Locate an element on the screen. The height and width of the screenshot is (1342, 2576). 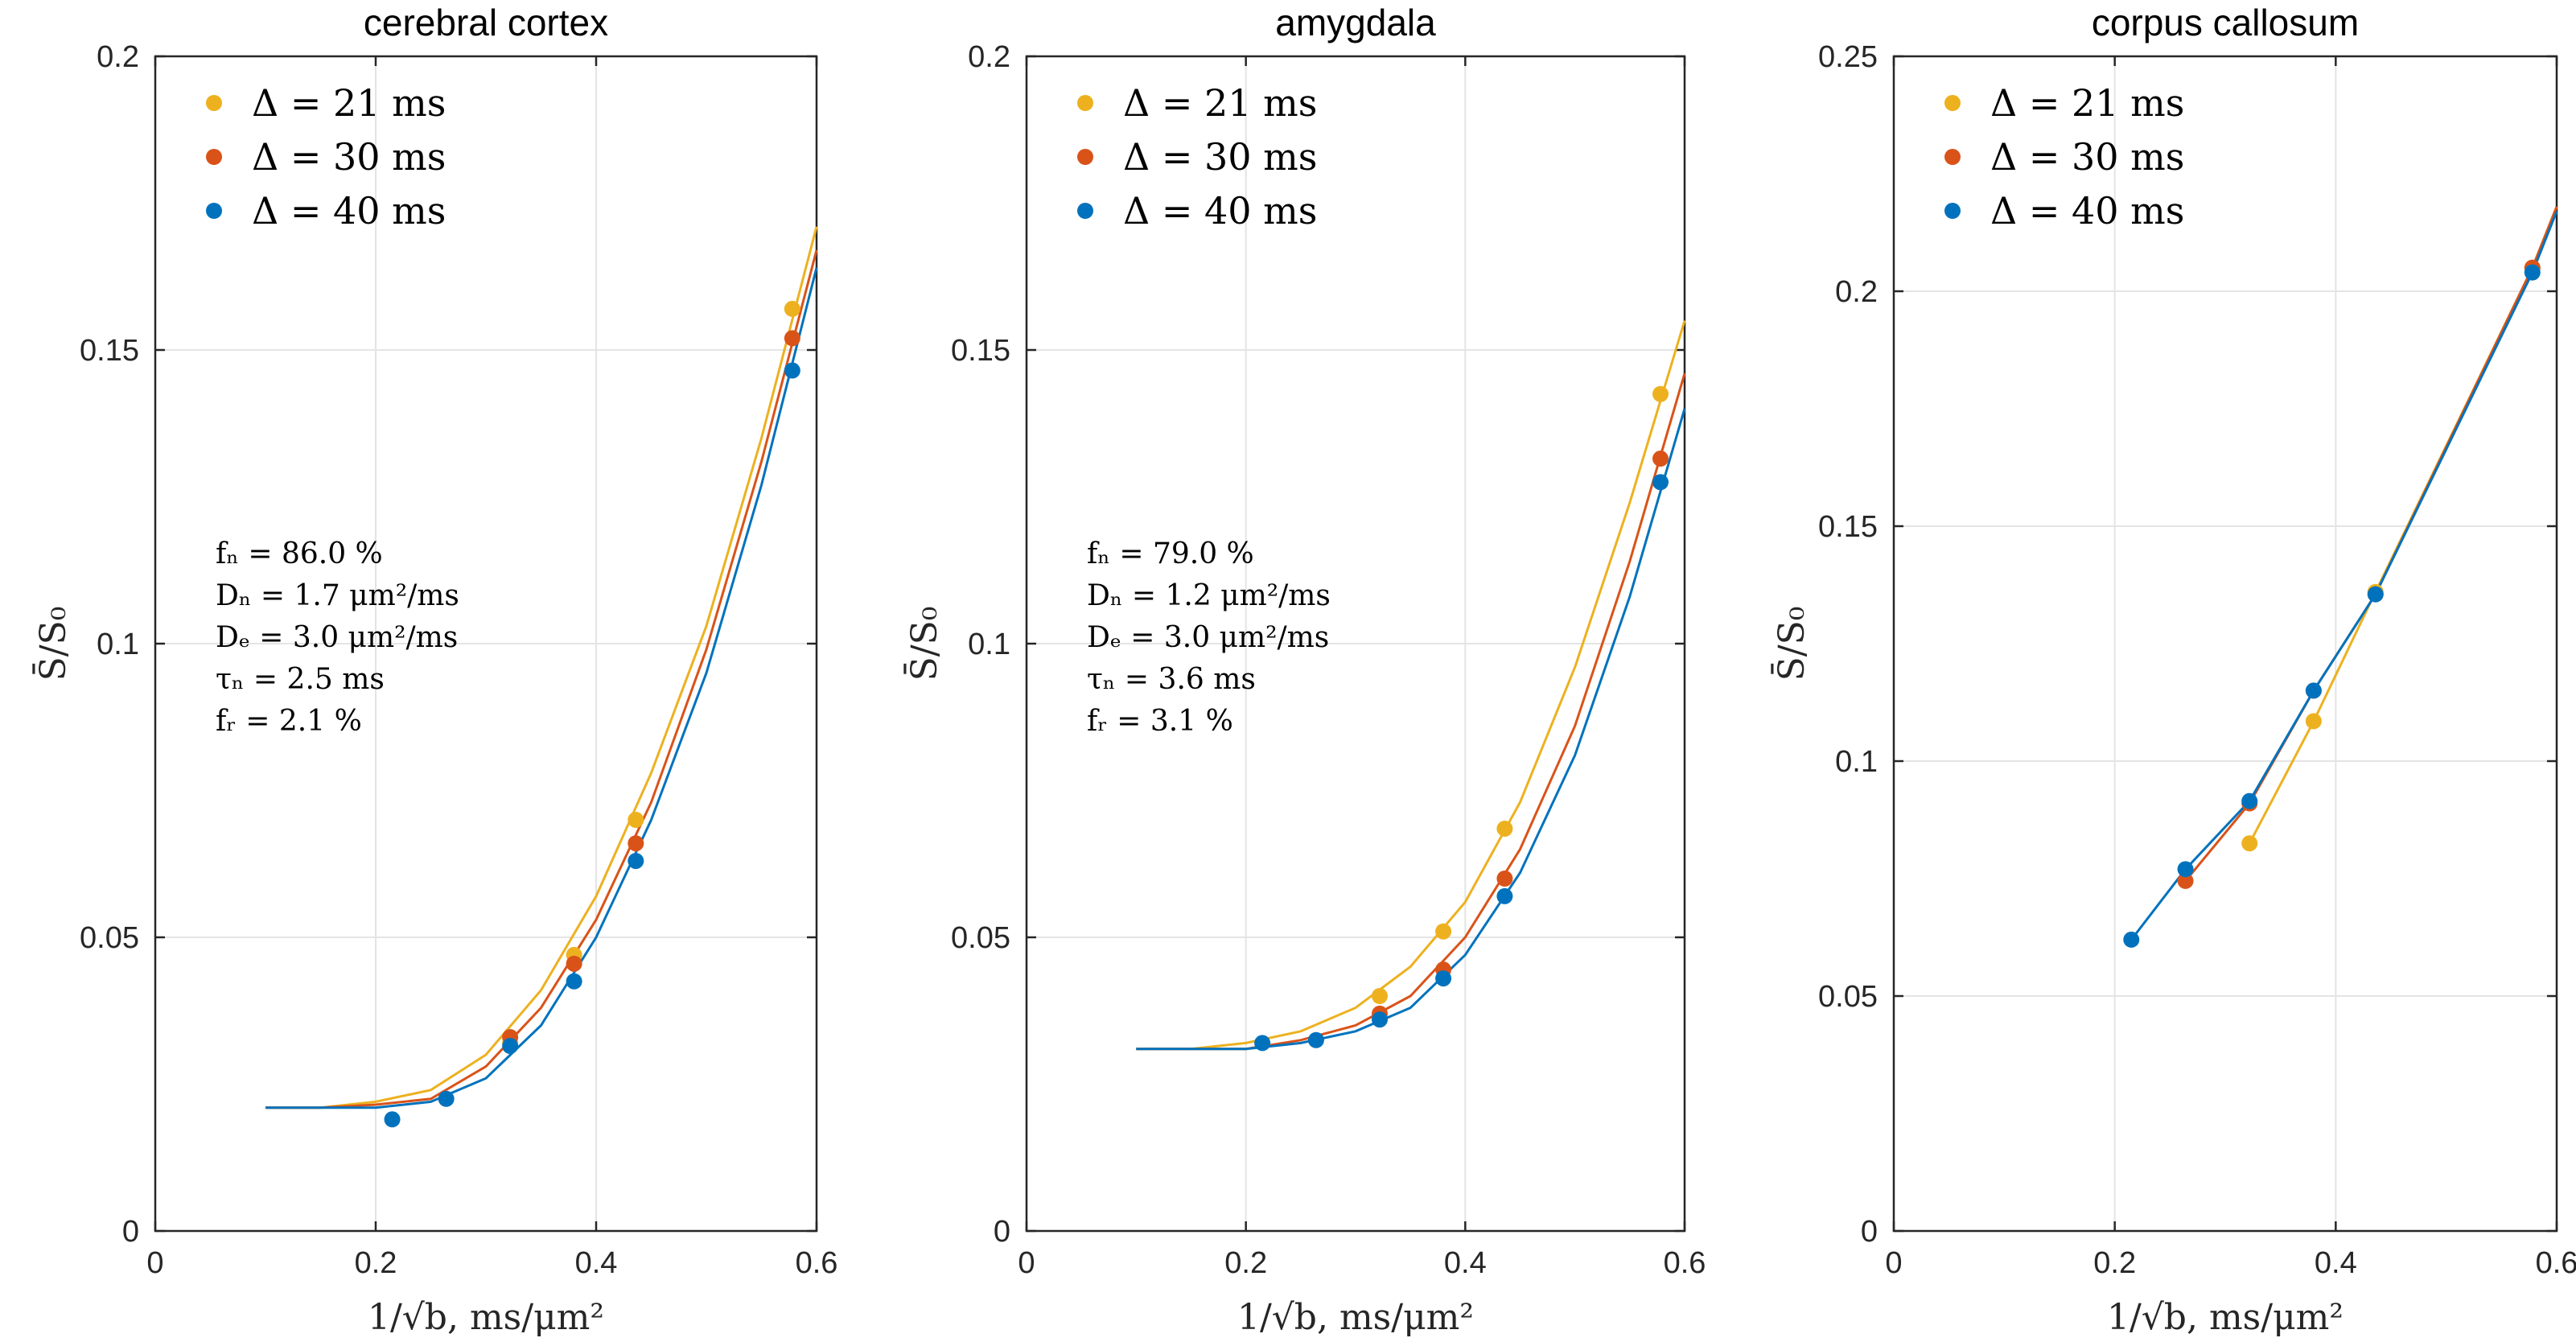
annotation-line-1: fₙ = 79.0 % is located at coordinates (1170, 553).